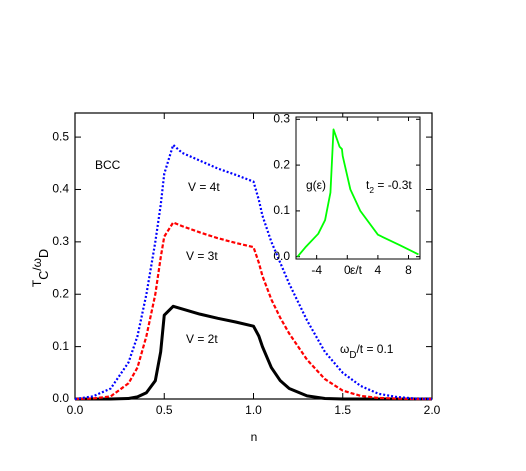 The image size is (526, 471). What do you see at coordinates (44, 253) in the screenshot?
I see `y-axis-label-sub: D` at bounding box center [44, 253].